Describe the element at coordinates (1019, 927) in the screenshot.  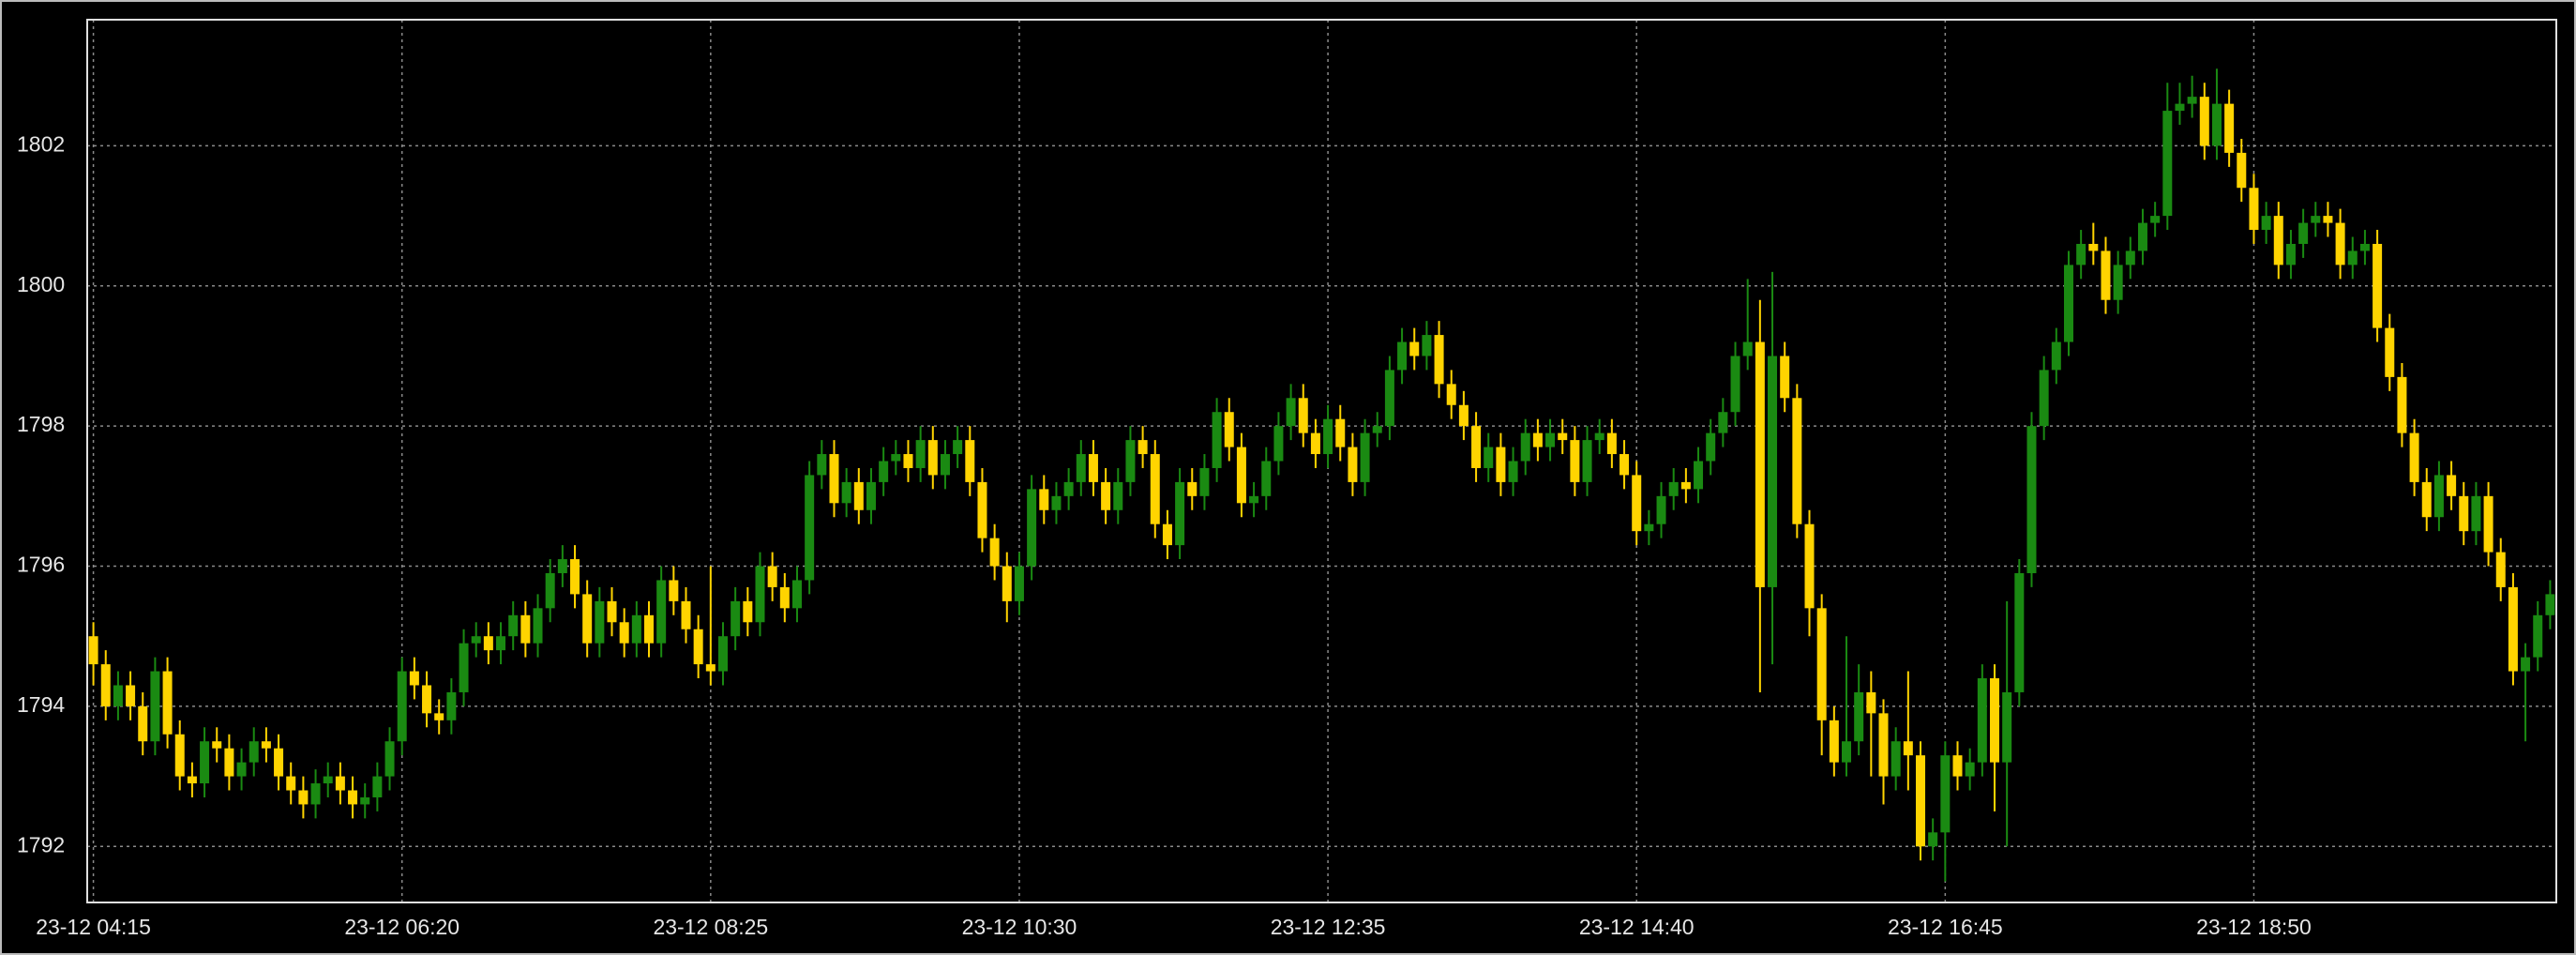
I see `x-tick-label: 23-12 10:30` at that location.